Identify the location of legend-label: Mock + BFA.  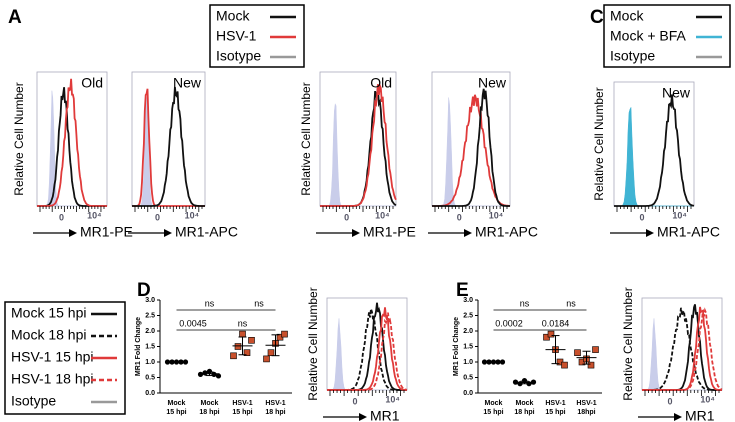
(648, 36).